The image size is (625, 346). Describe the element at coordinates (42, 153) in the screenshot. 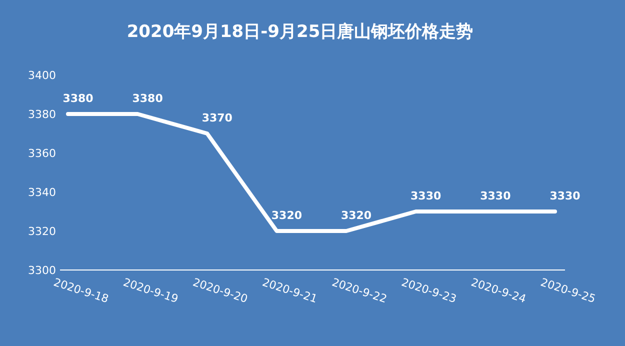

I see `y-tick-label: 3360` at that location.